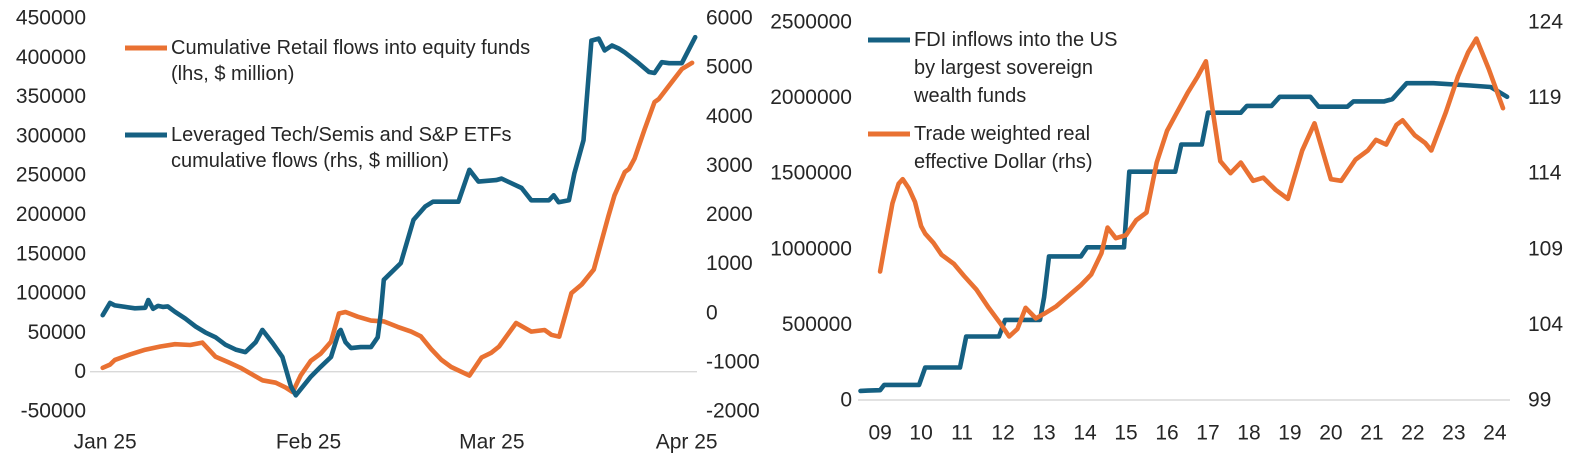 This screenshot has height=464, width=1576. I want to click on fdi-inflows-legend-label: by largest sovereign, so click(1003, 68).